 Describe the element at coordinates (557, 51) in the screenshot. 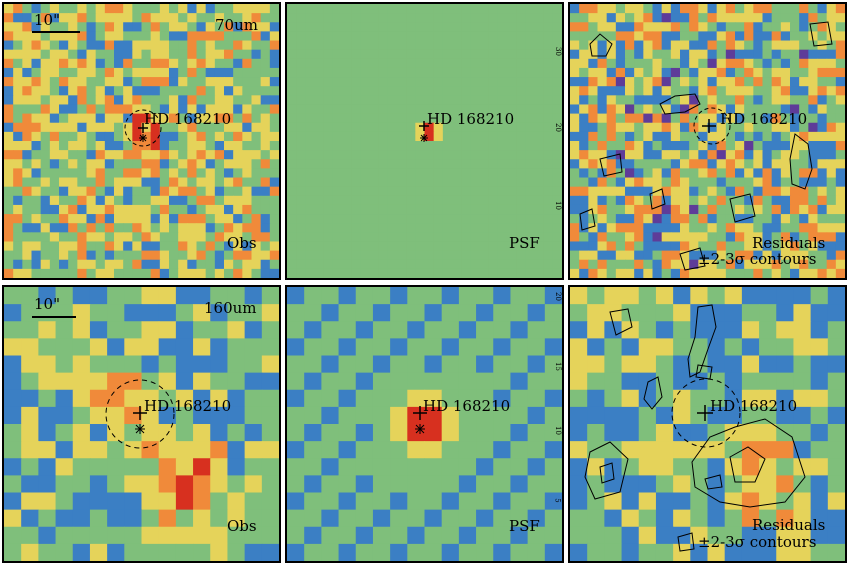

I see `tick-label: 30` at that location.